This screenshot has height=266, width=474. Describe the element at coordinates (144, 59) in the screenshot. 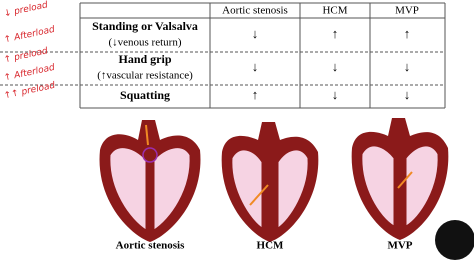

I see `maneuver: Hand grip` at that location.